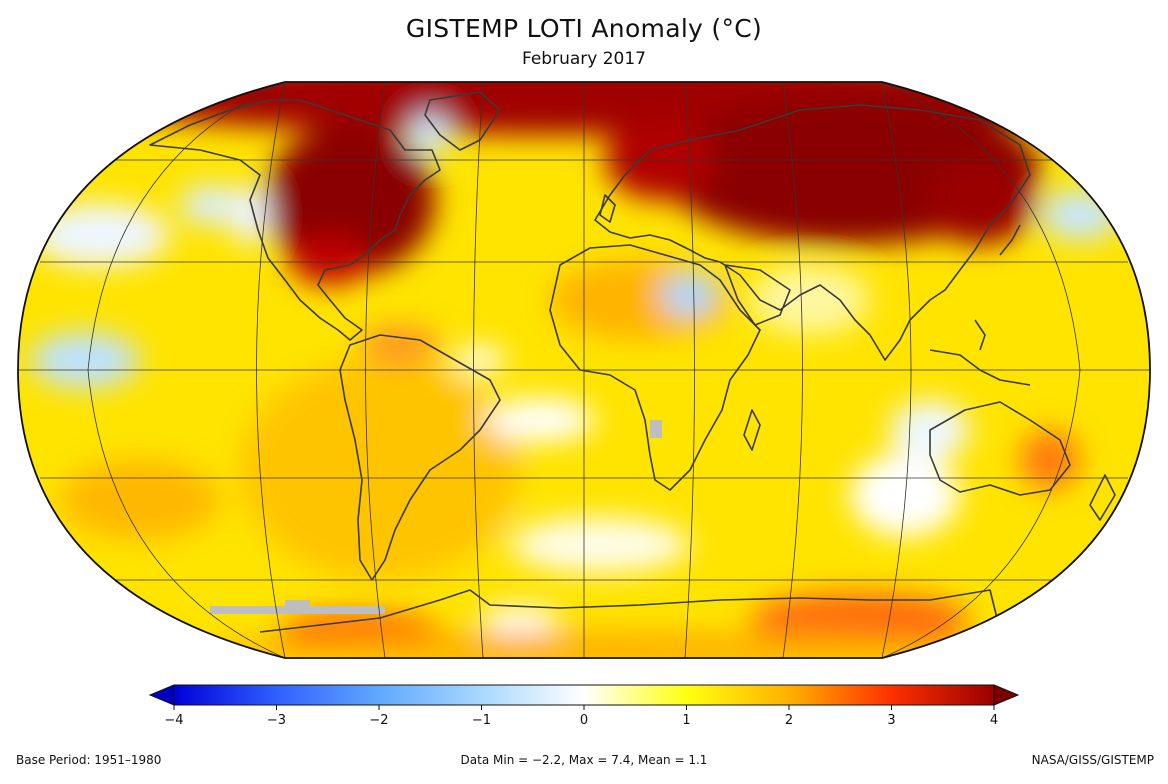 The width and height of the screenshot is (1168, 784). Describe the element at coordinates (276, 720) in the screenshot. I see `colorbar-tick-label: −3` at that location.